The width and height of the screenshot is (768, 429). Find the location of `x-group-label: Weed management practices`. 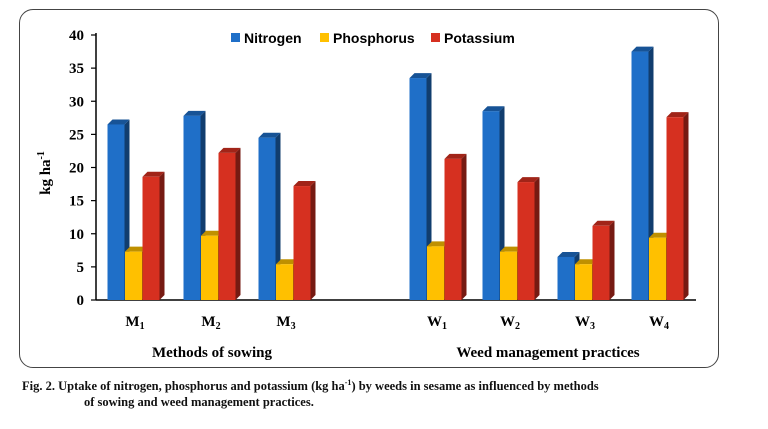

x-group-label: Weed management practices is located at coordinates (547, 353).